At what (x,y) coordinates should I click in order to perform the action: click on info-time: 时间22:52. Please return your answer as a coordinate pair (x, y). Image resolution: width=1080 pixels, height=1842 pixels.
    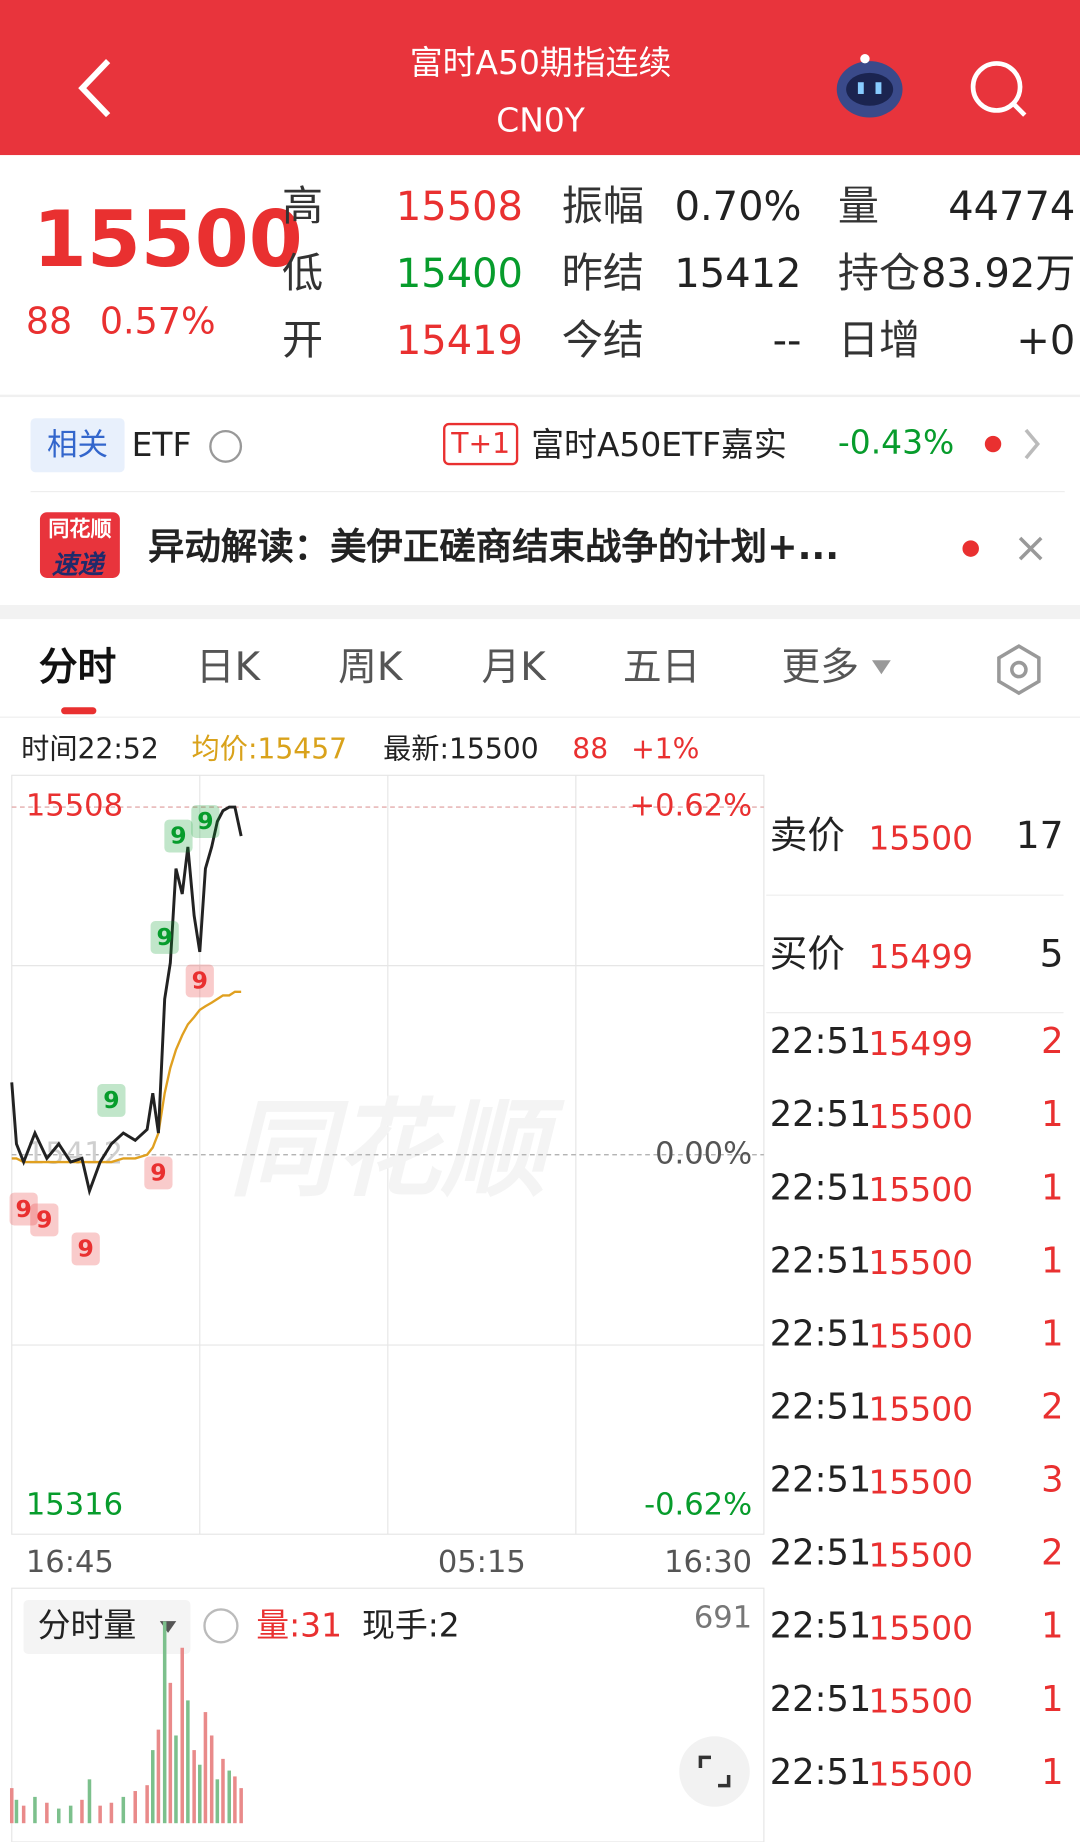
    Looking at the image, I should click on (90, 749).